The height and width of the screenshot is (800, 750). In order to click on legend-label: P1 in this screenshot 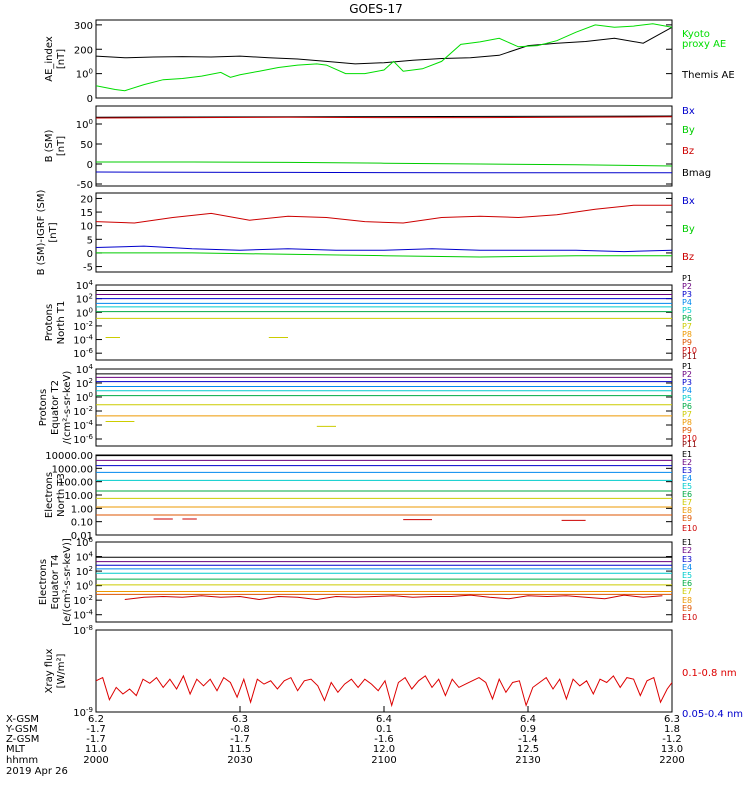, I will do `click(687, 278)`.